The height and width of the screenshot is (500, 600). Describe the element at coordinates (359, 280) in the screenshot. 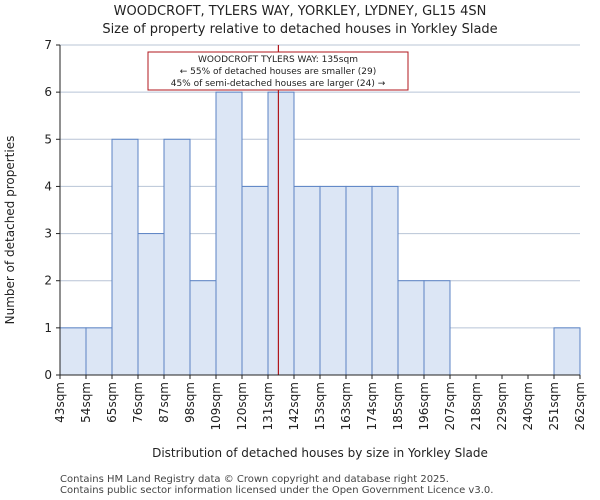

I see `bar-163sqm` at that location.